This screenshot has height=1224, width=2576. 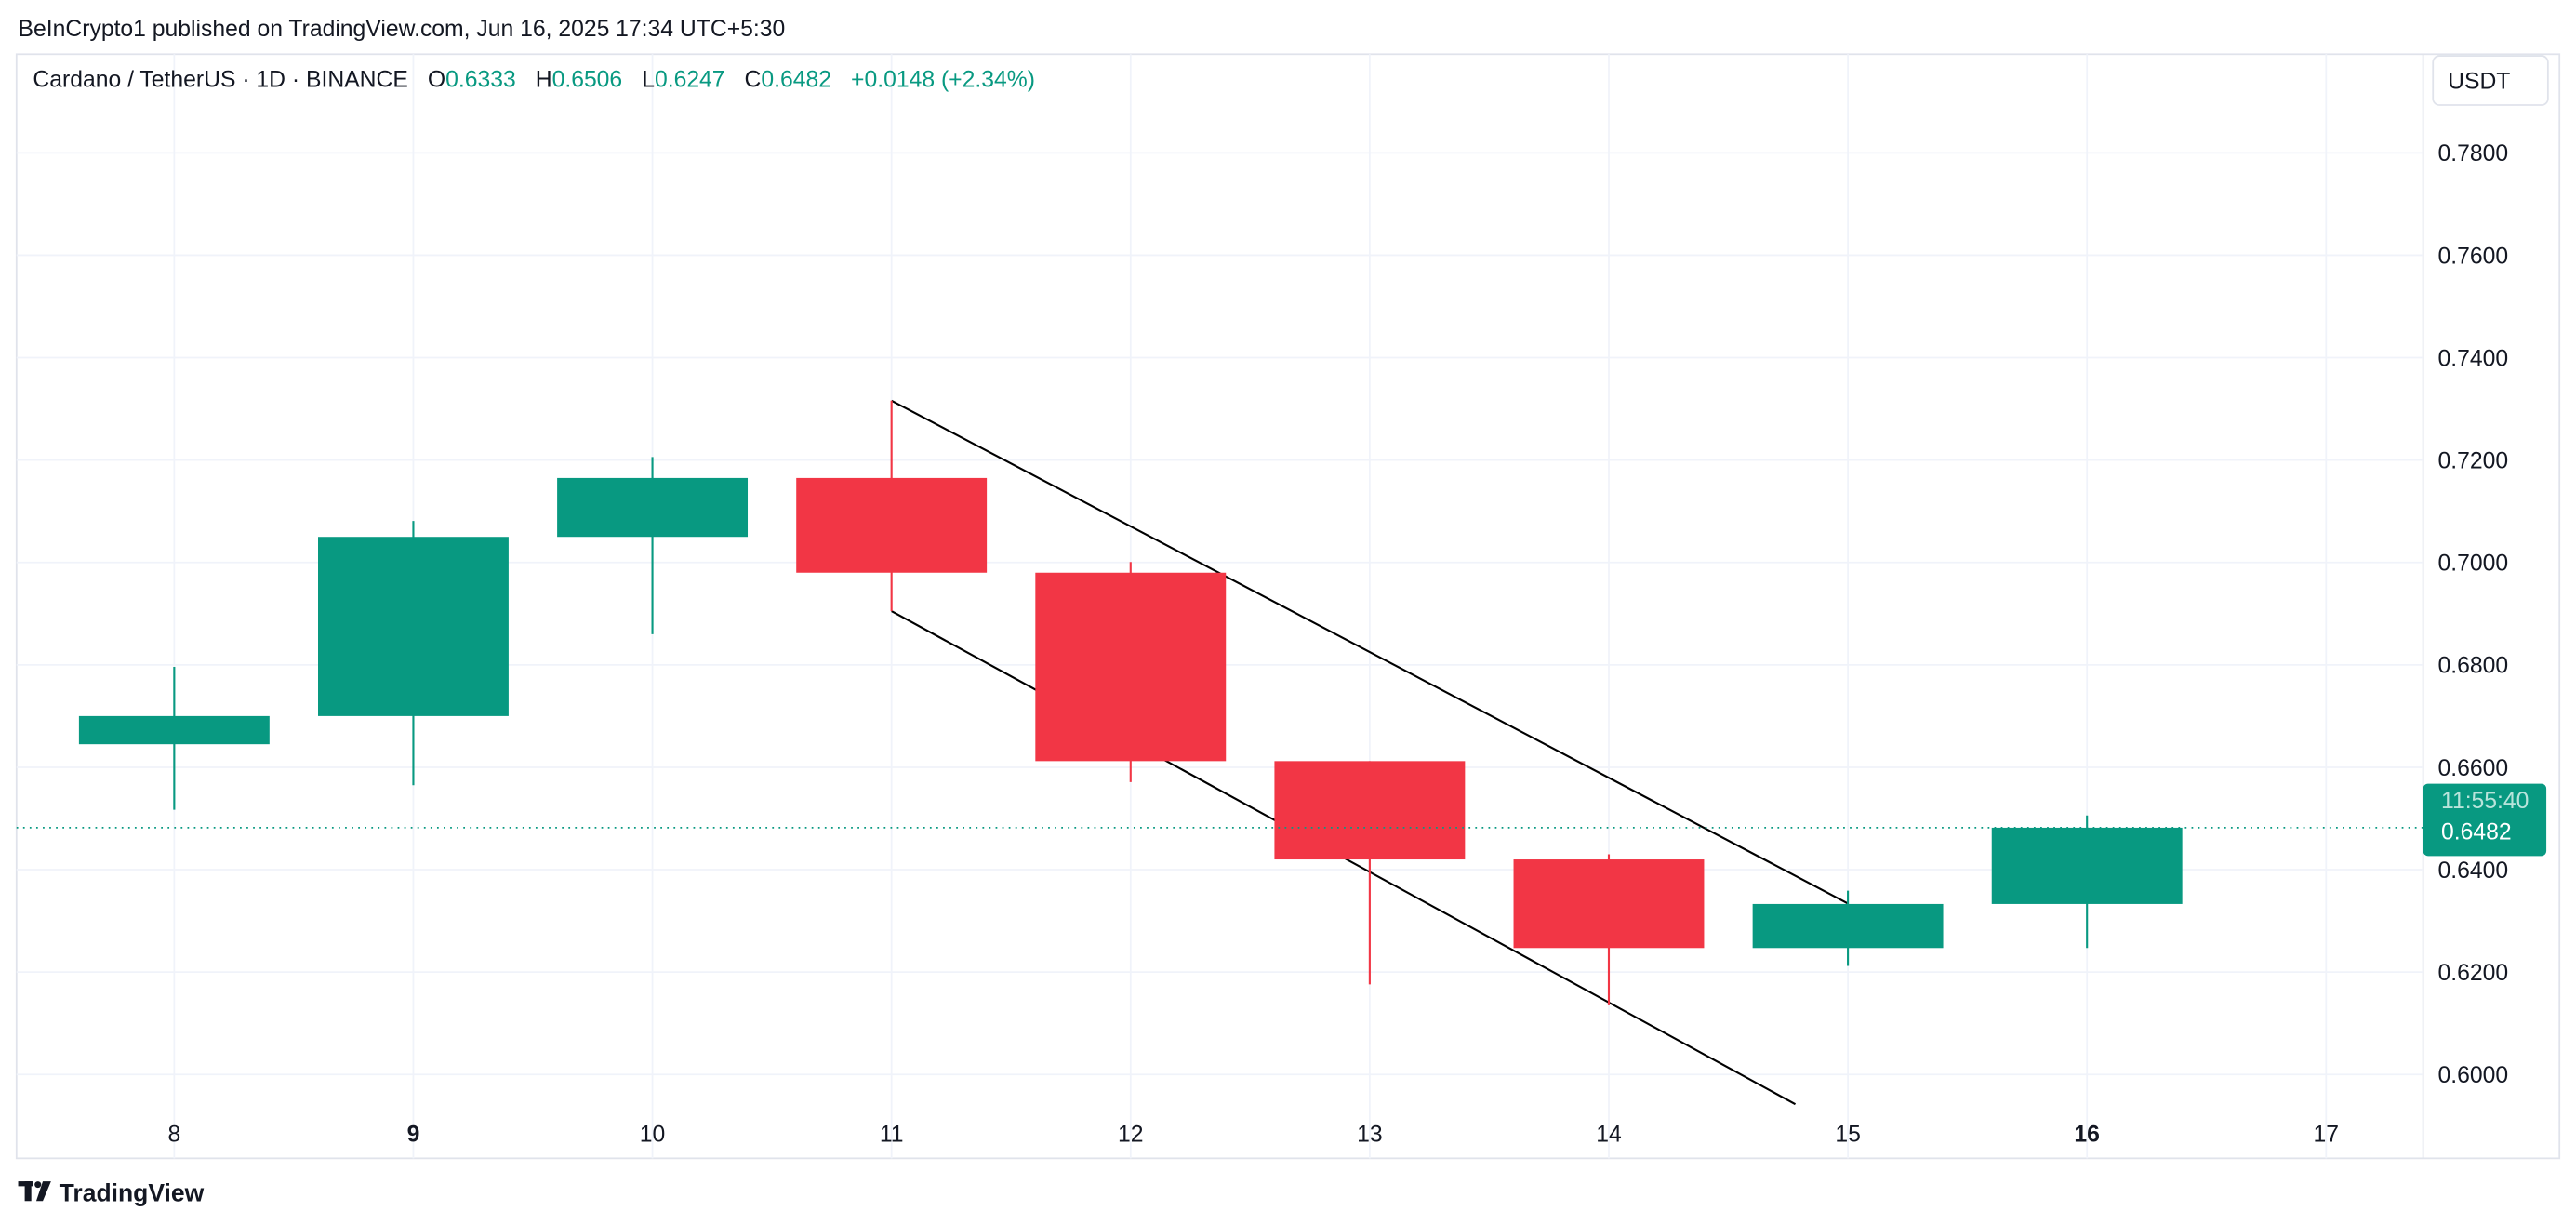 I want to click on x-tick-label: 12, so click(x=1131, y=1135).